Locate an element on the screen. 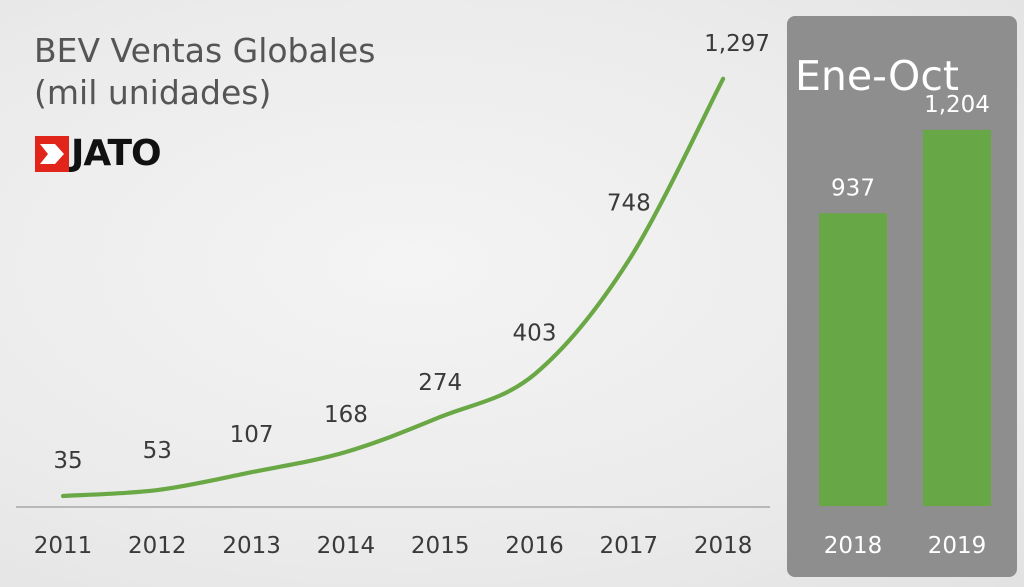 The width and height of the screenshot is (1024, 587). x-tick-label: 2015 is located at coordinates (440, 546).